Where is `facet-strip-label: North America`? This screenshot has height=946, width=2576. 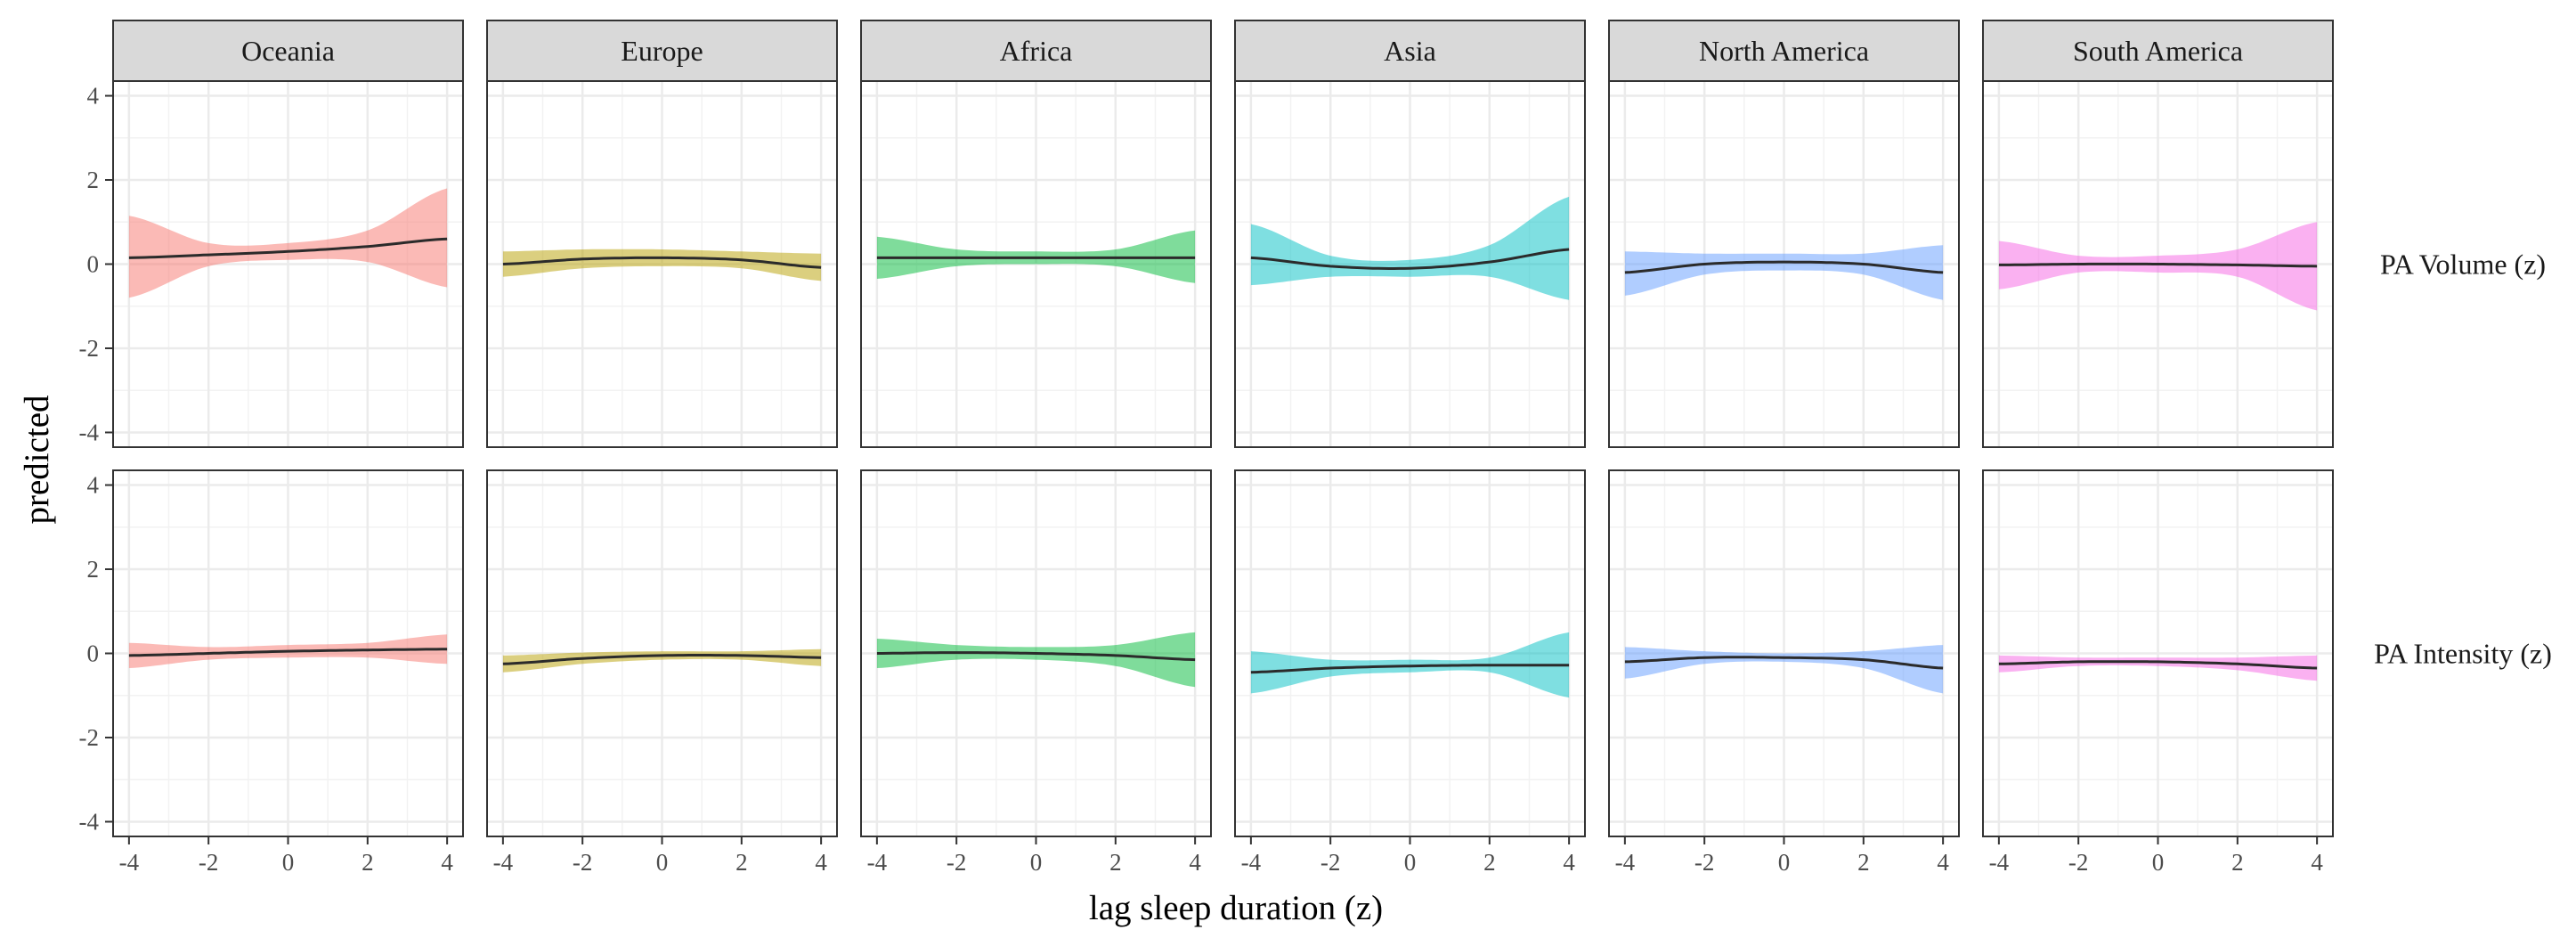 facet-strip-label: North America is located at coordinates (1784, 51).